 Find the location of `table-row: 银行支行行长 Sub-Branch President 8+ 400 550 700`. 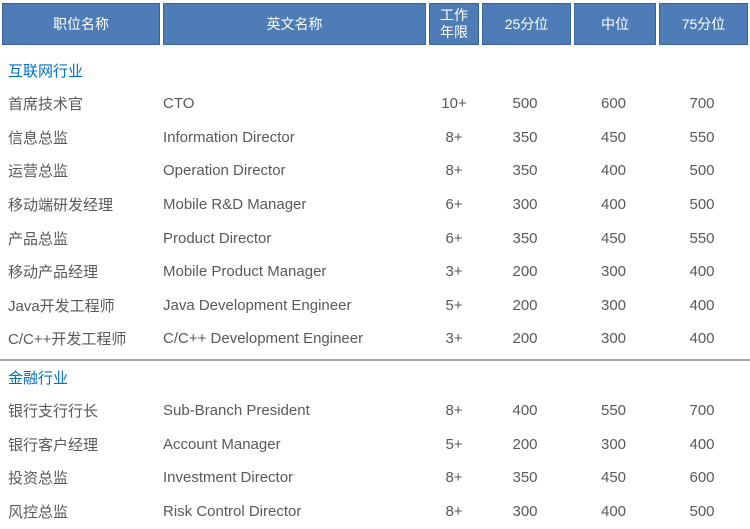

table-row: 银行支行行长 Sub-Branch President 8+ 400 550 700 is located at coordinates (375, 411).